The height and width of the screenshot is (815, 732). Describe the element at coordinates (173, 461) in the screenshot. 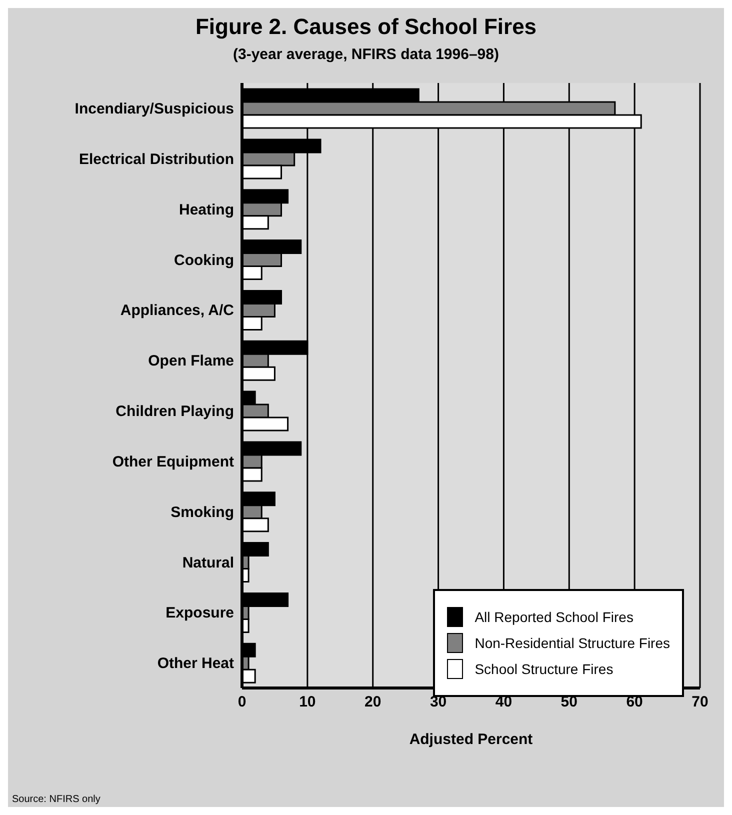

I see `y-tick-label: Other Equipment` at that location.